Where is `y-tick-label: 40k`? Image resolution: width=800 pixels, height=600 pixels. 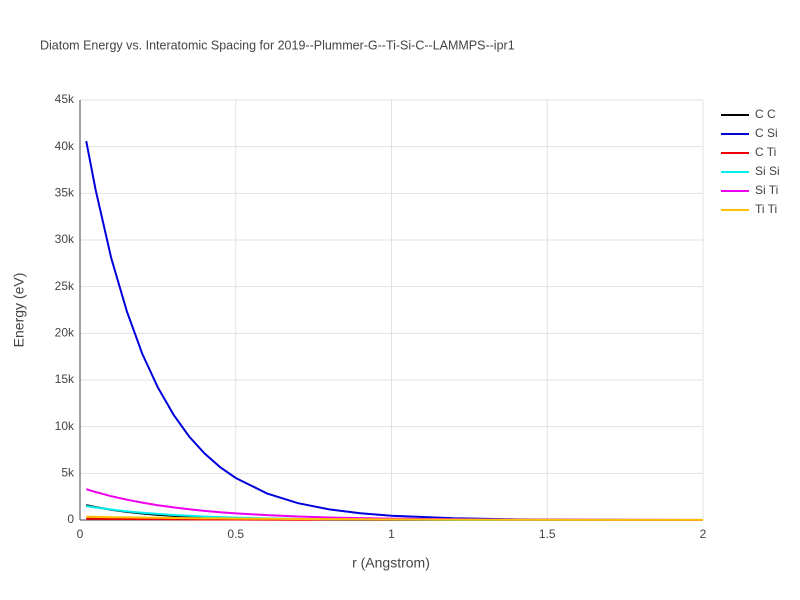
y-tick-label: 40k is located at coordinates (65, 146).